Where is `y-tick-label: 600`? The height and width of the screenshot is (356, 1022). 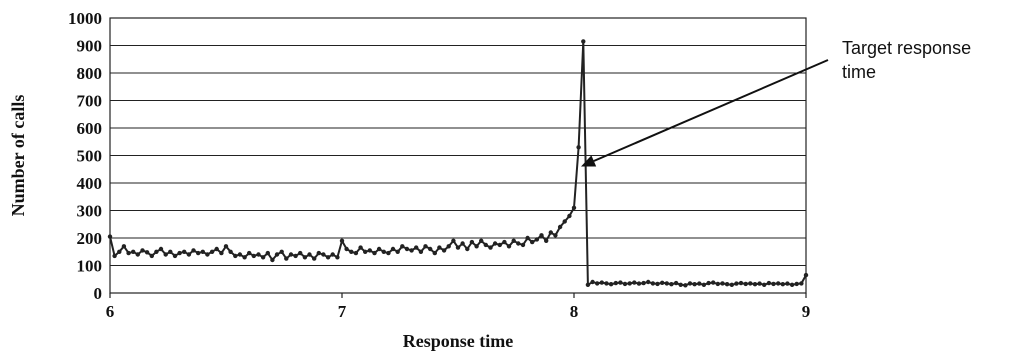
y-tick-label: 600 is located at coordinates (90, 128).